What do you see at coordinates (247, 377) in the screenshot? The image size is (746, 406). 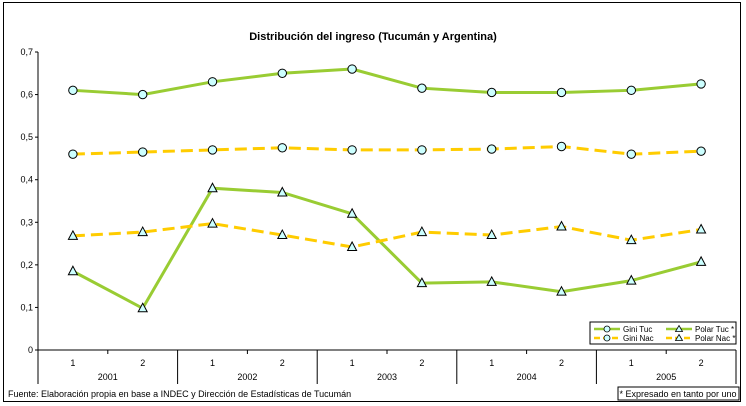 I see `x-tick-label-year: 2002` at bounding box center [247, 377].